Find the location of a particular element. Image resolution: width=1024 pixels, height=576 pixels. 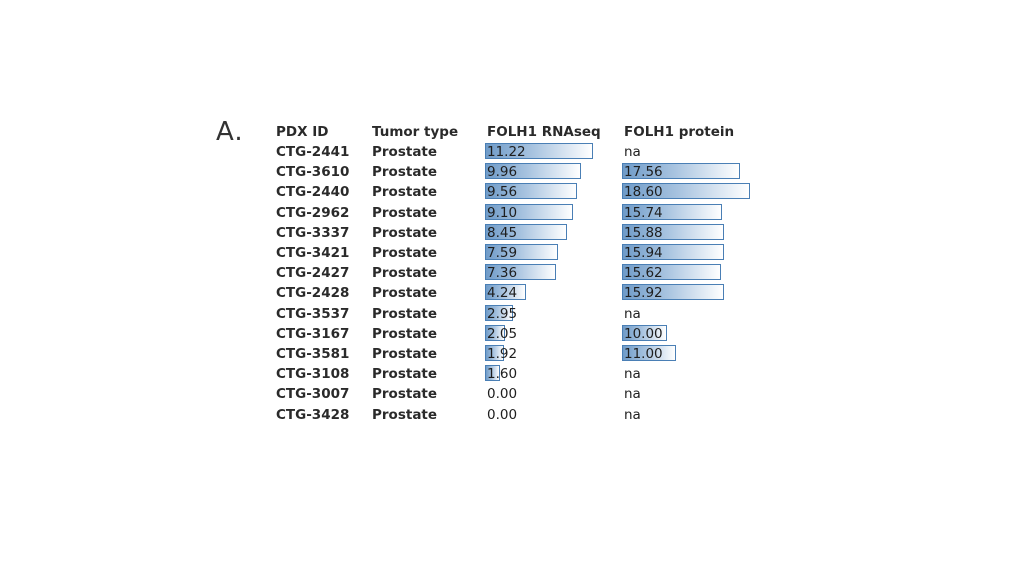

pdx-id-cell: CTG-3337 is located at coordinates (313, 233).